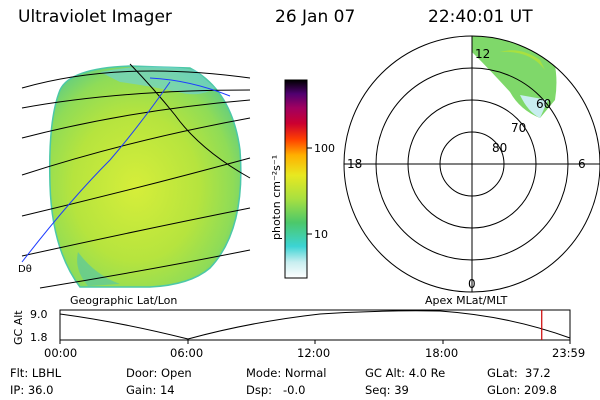  What do you see at coordinates (18, 327) in the screenshot?
I see `timeline-ylabel: GC Alt` at bounding box center [18, 327].